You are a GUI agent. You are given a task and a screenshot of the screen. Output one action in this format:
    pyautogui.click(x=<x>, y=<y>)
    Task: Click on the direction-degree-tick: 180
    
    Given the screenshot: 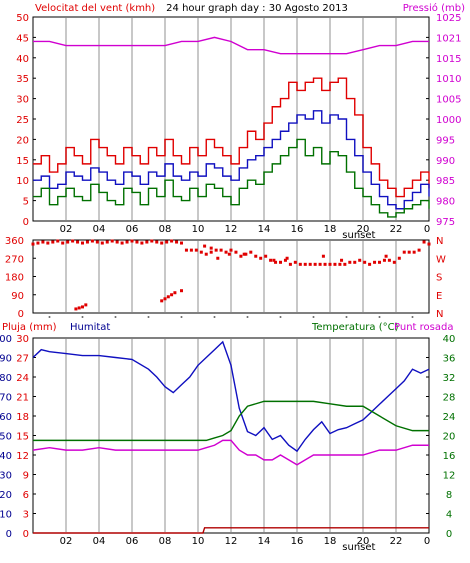 What is the action you would take?
    pyautogui.click(x=14, y=278)
    